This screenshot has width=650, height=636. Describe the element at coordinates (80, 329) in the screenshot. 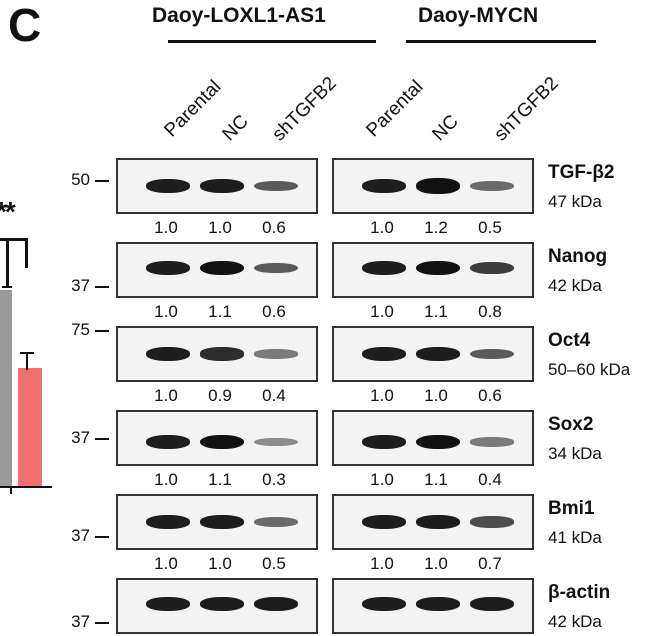

I see `mw-marker-label: 75` at that location.